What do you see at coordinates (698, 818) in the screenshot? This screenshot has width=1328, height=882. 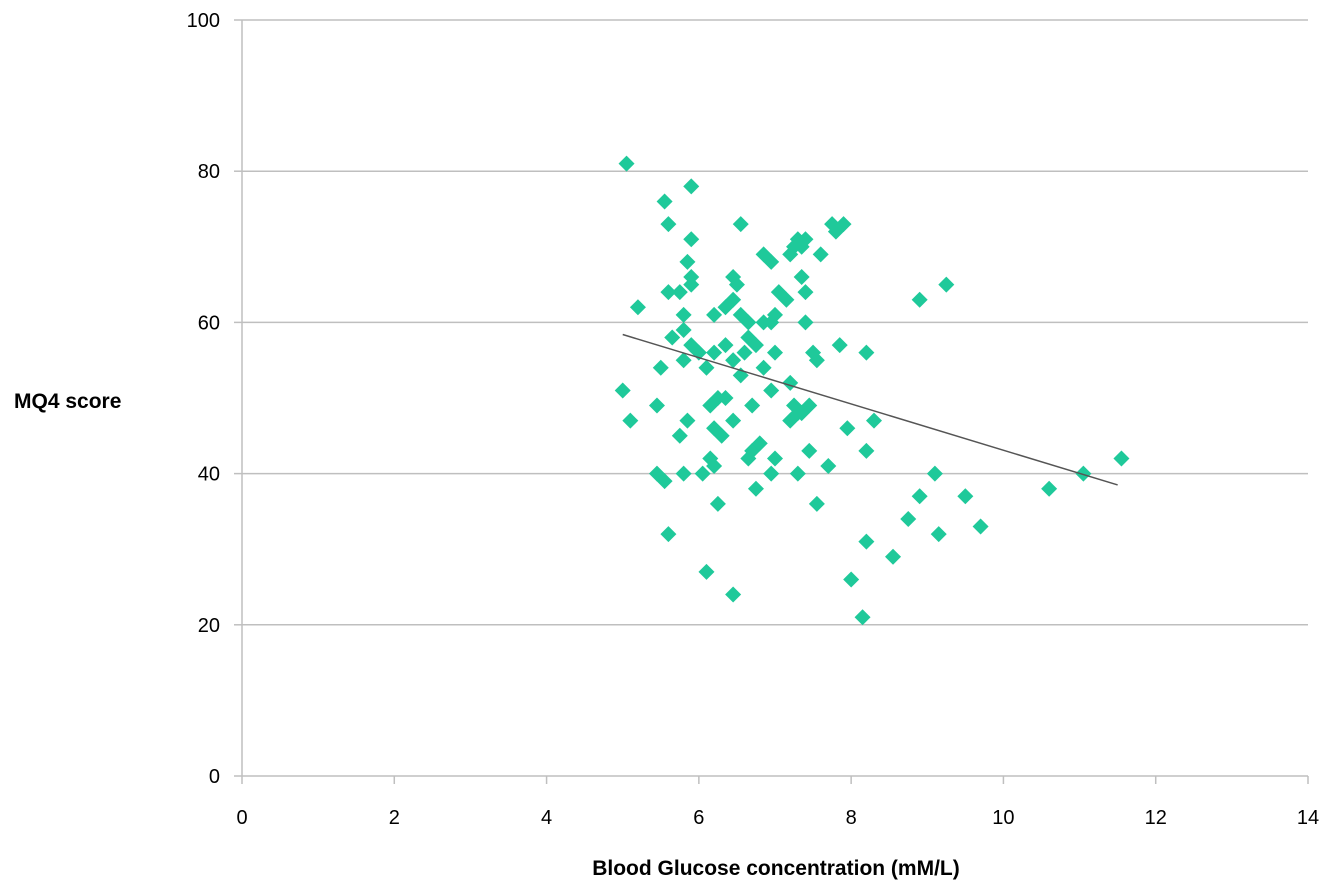 I see `x-tick-label: 6` at bounding box center [698, 818].